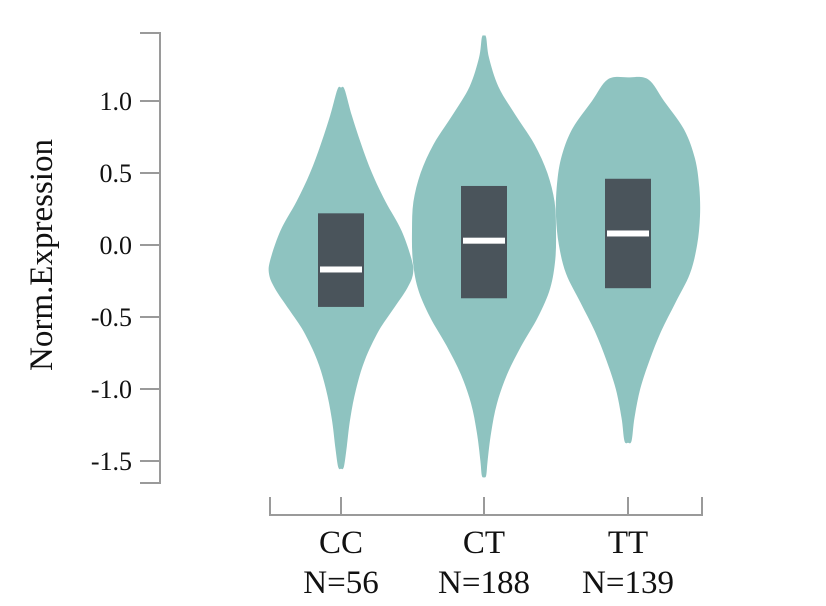 Image resolution: width=826 pixels, height=606 pixels. Describe the element at coordinates (116, 101) in the screenshot. I see `y-tick-label: 1.0` at that location.